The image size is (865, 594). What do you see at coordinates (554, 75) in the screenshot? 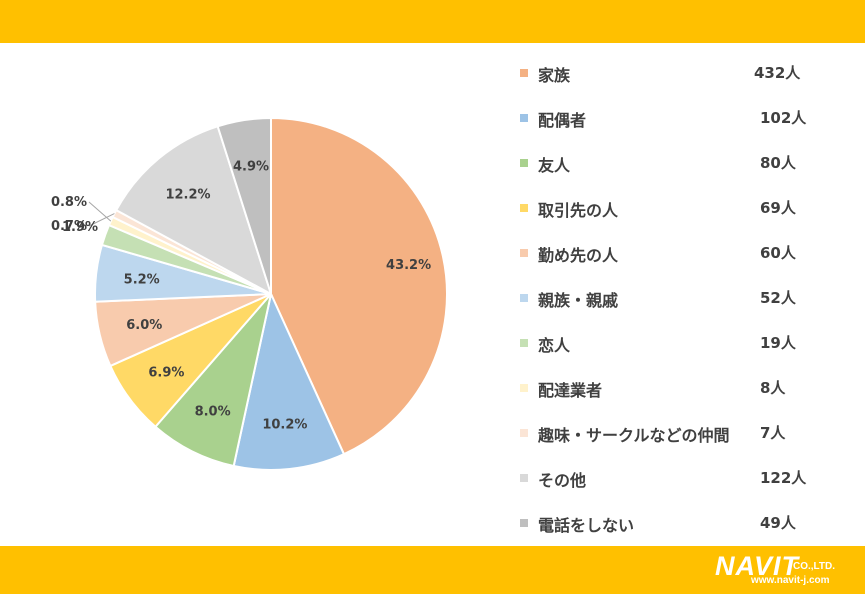
I see `legend-label: 家族` at bounding box center [554, 75].